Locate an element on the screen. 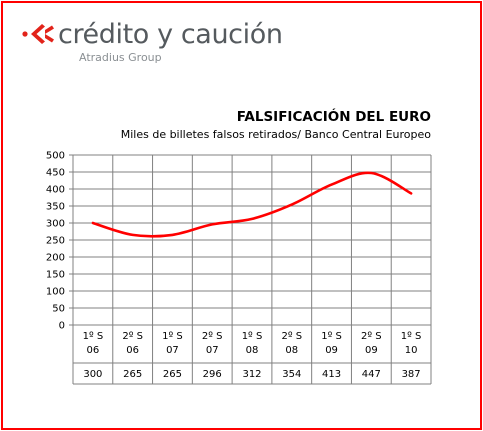  y-tick-label: 500 is located at coordinates (55, 156).